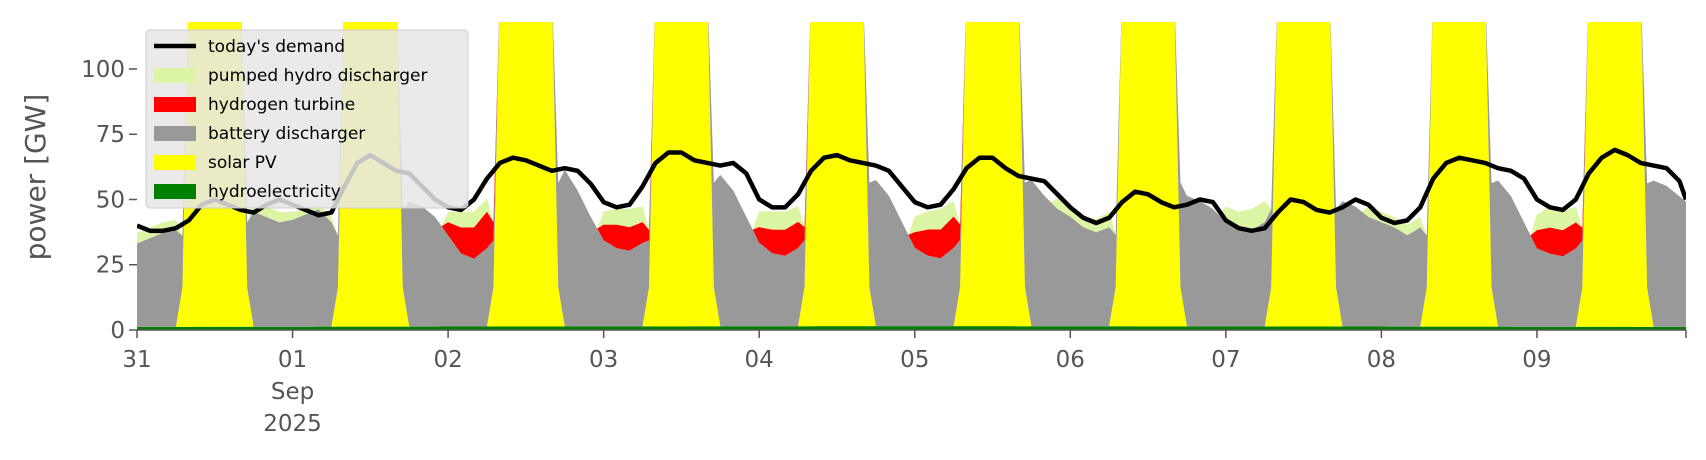  I want to click on y-tick-label: 75, so click(110, 135).